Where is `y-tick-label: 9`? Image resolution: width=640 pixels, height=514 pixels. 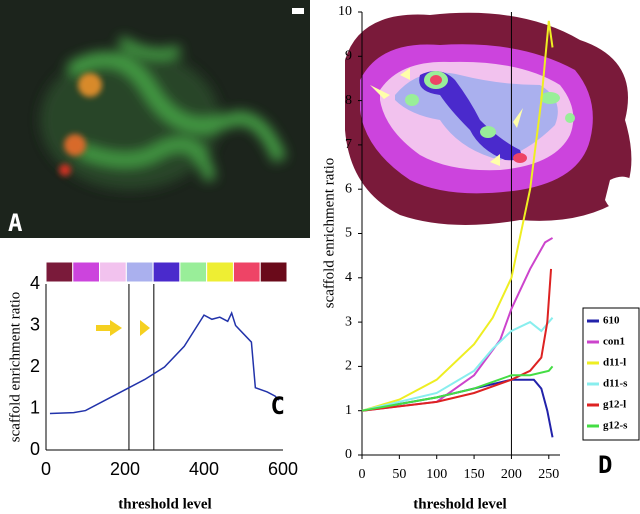 y-tick-label: 9 is located at coordinates (348, 56).